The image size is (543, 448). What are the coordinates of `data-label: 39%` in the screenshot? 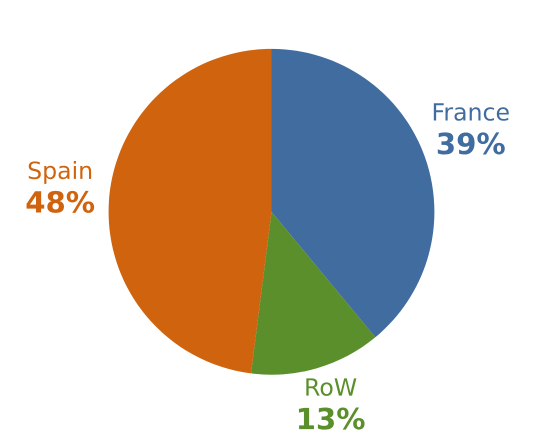 It's located at (471, 143).